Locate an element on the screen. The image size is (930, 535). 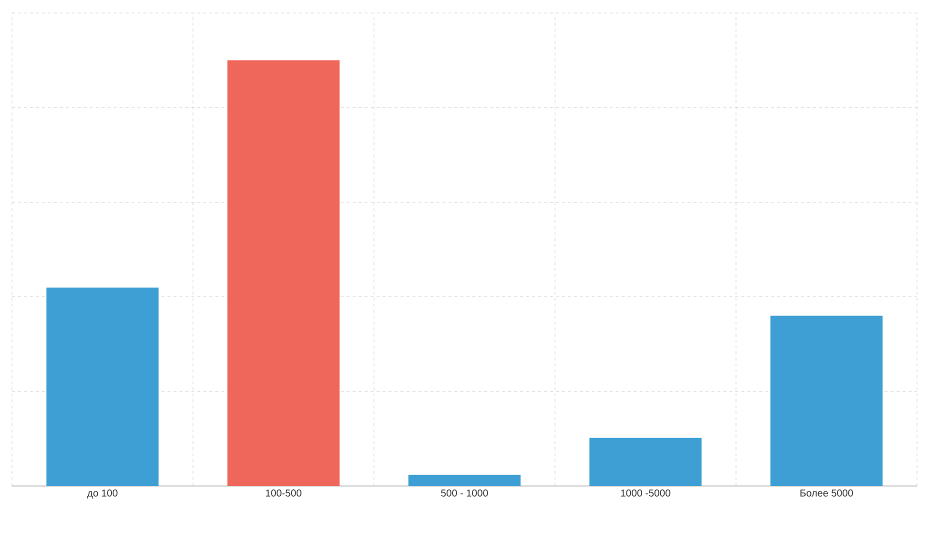
x-tick-label: 100-500 is located at coordinates (284, 493).